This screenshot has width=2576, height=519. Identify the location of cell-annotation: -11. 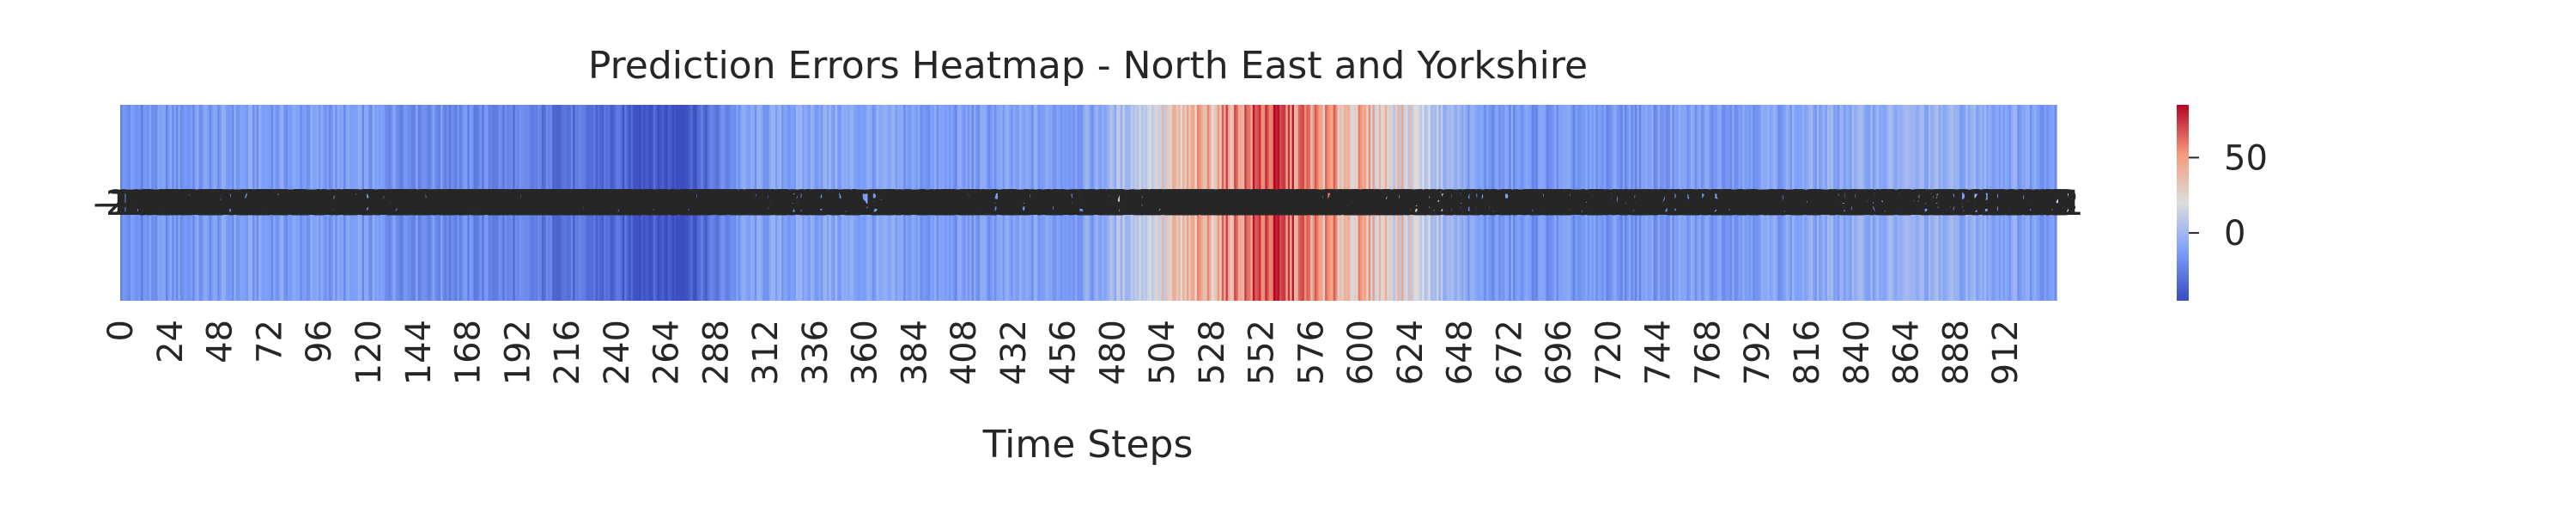
(298, 203).